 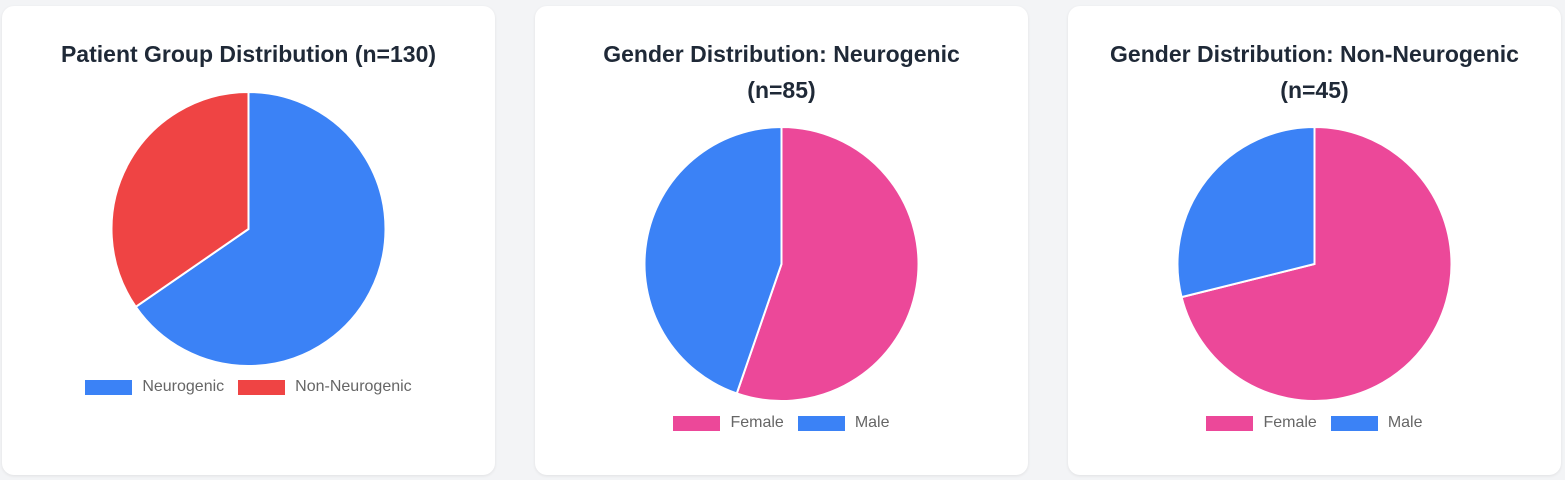 What do you see at coordinates (353, 386) in the screenshot?
I see `legend-label: Non-Neurogenic` at bounding box center [353, 386].